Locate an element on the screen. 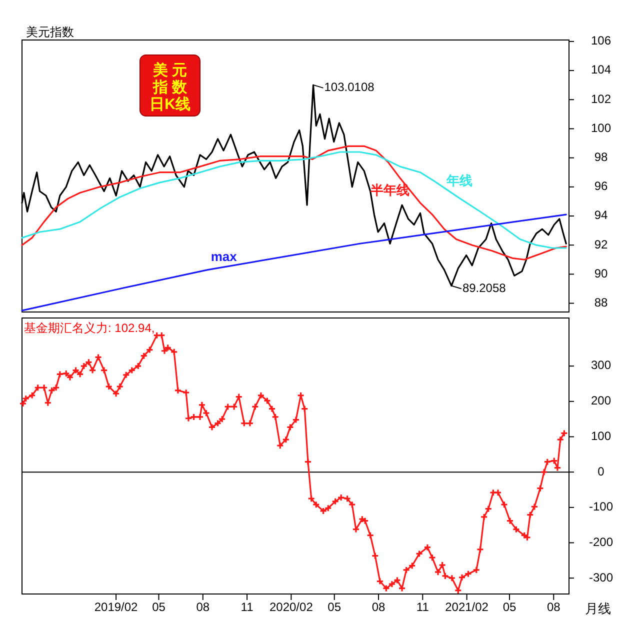 This screenshot has width=640, height=640. x-tick-label: 2019/02 is located at coordinates (116, 607).